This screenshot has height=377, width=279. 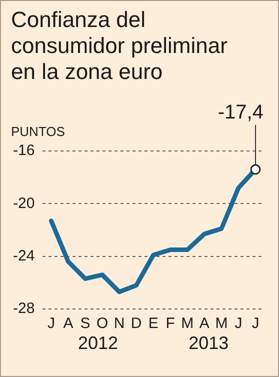 What do you see at coordinates (153, 323) in the screenshot?
I see `x-tick-label: E` at bounding box center [153, 323].